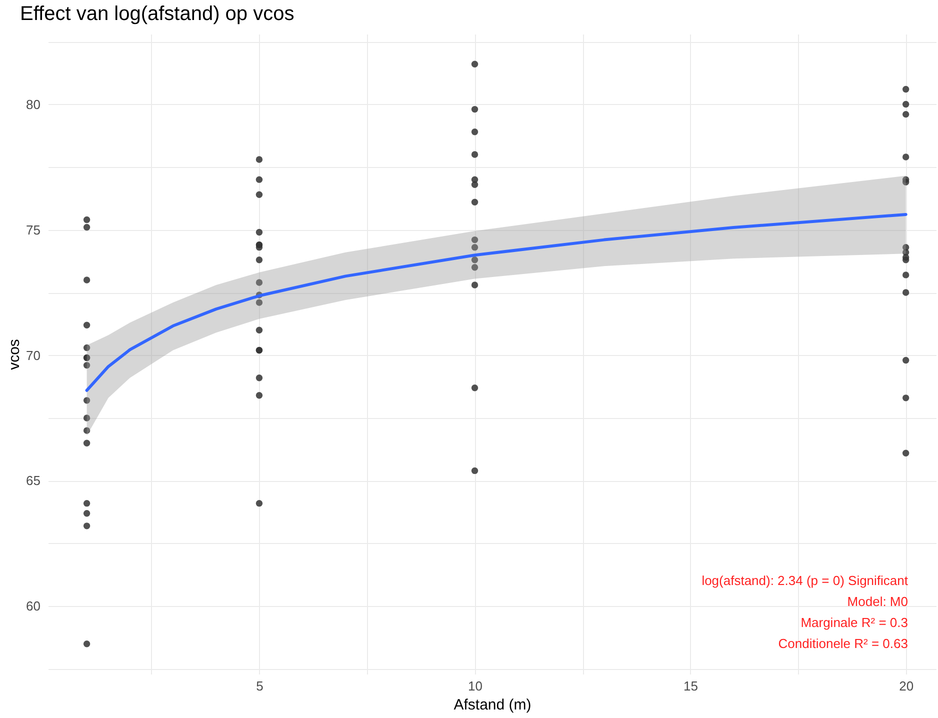  I want to click on x-tick-label: 5, so click(260, 686).